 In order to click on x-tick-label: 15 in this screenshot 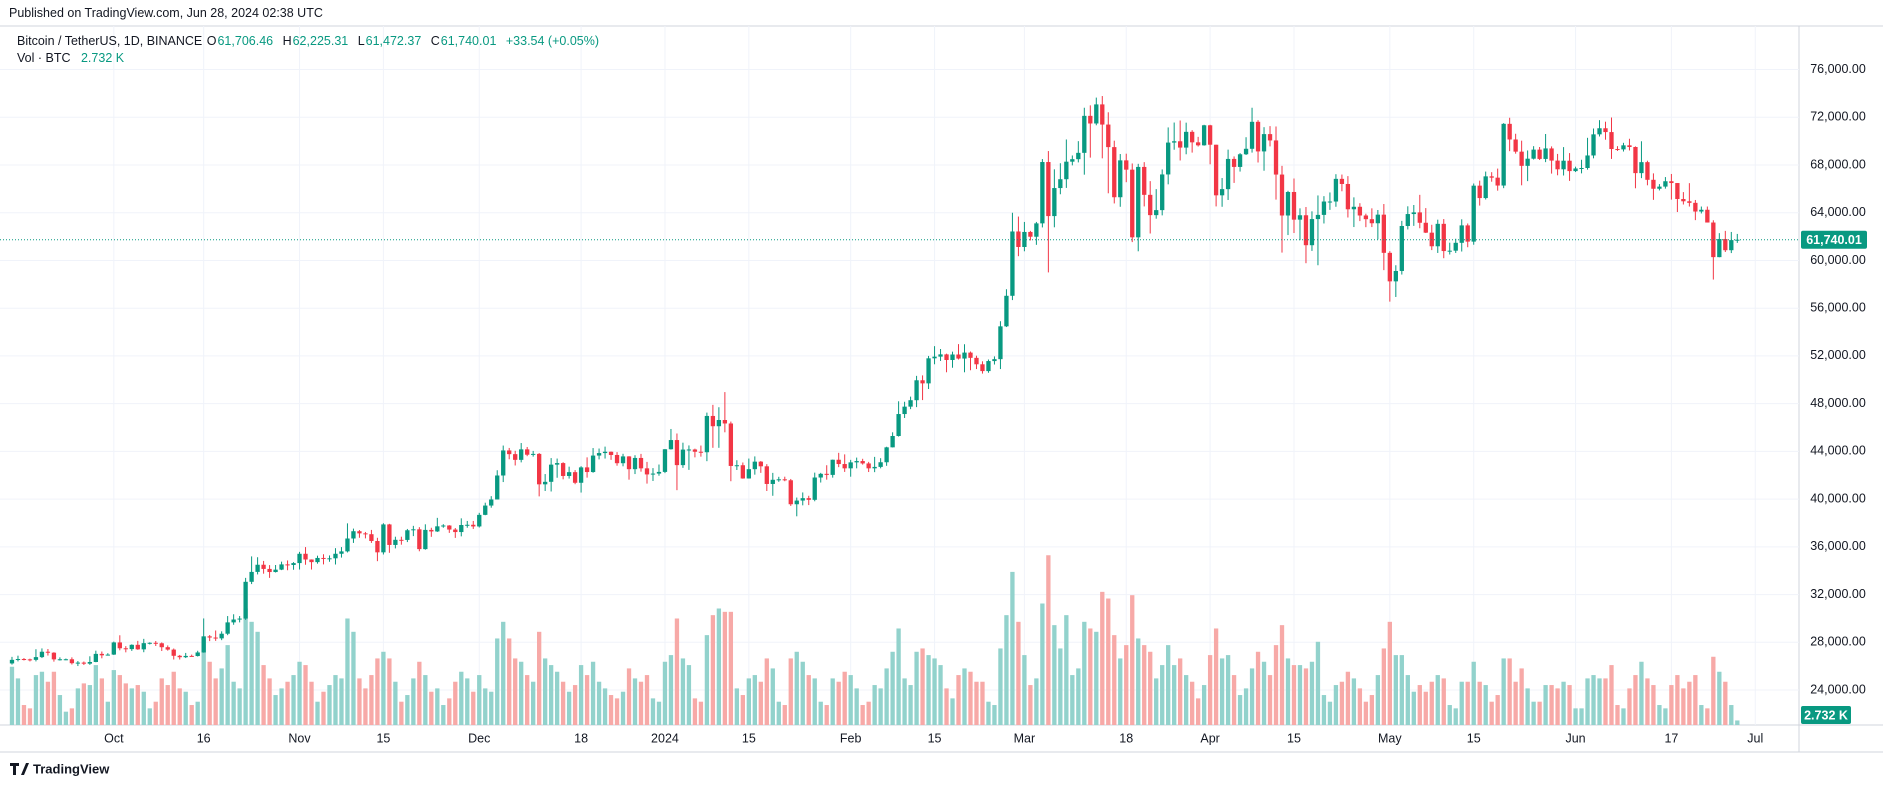, I will do `click(935, 738)`.